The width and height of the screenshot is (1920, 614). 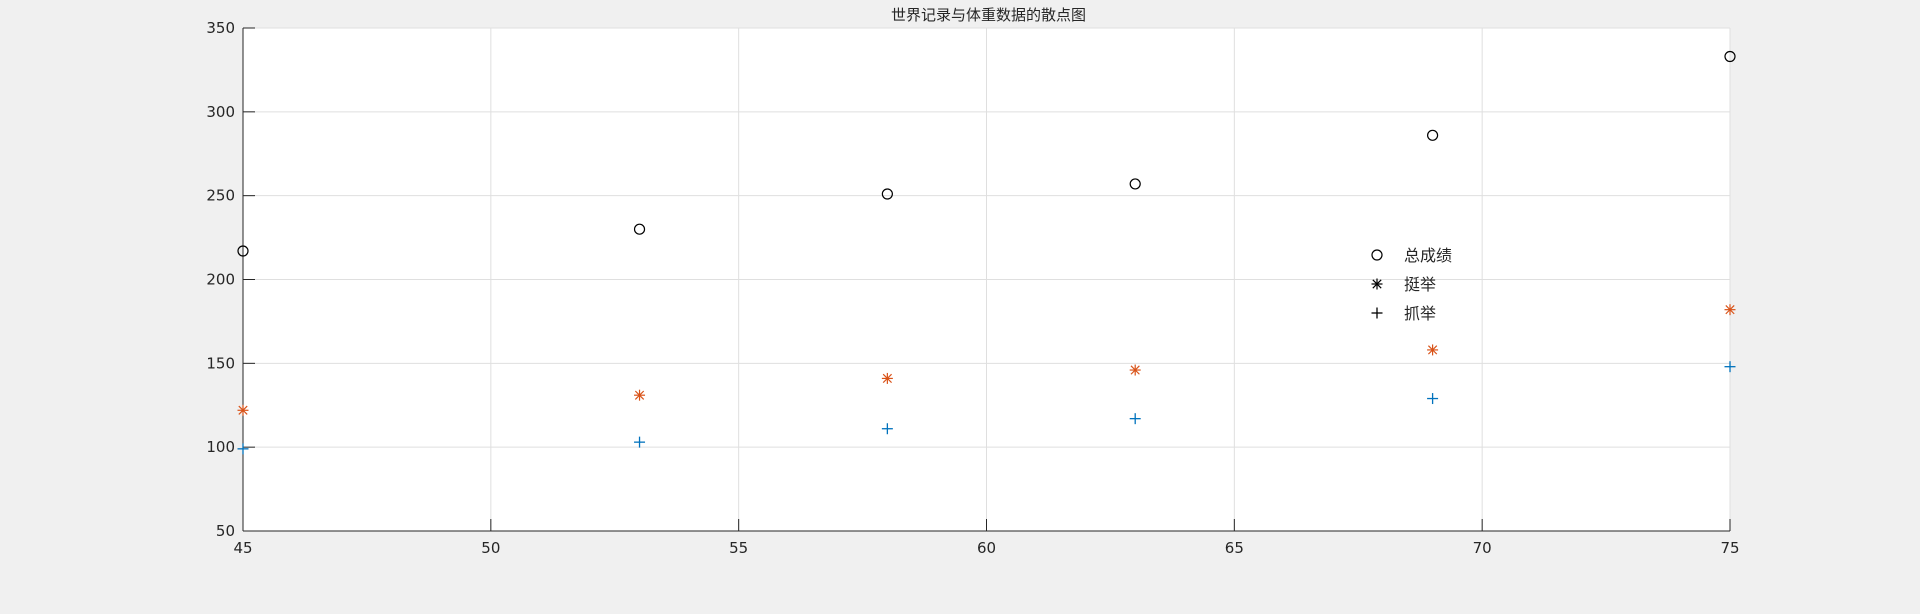 What do you see at coordinates (988, 15) in the screenshot?
I see `chart-title: 世界记录与体重数据的散点图` at bounding box center [988, 15].